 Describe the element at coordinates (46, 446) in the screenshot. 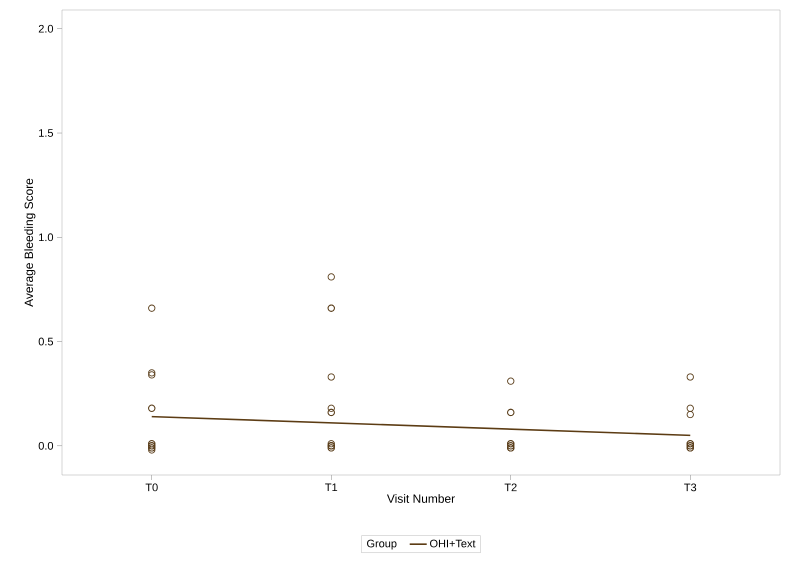

I see `y-tick-label: 0.0` at that location.